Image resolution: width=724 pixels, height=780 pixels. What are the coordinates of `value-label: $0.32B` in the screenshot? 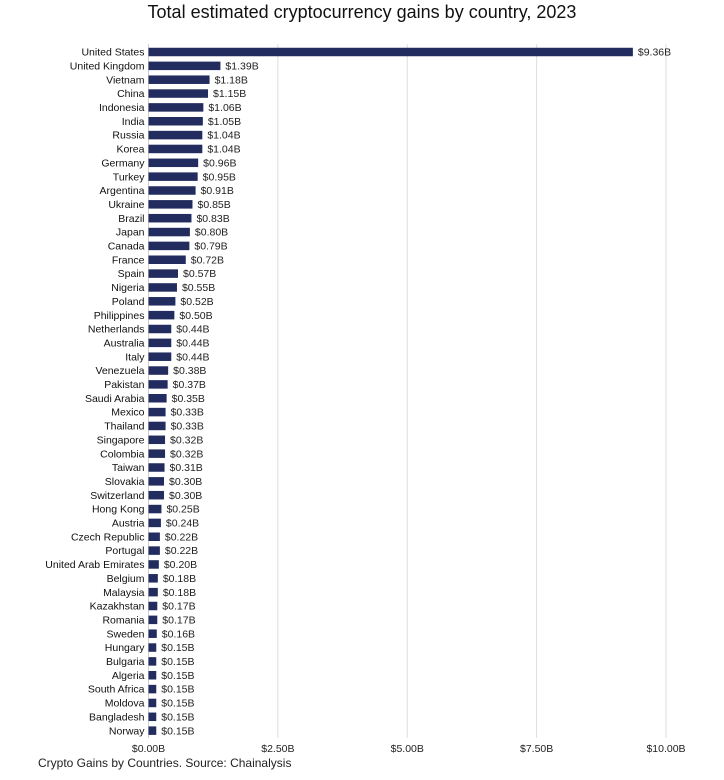 It's located at (186, 440).